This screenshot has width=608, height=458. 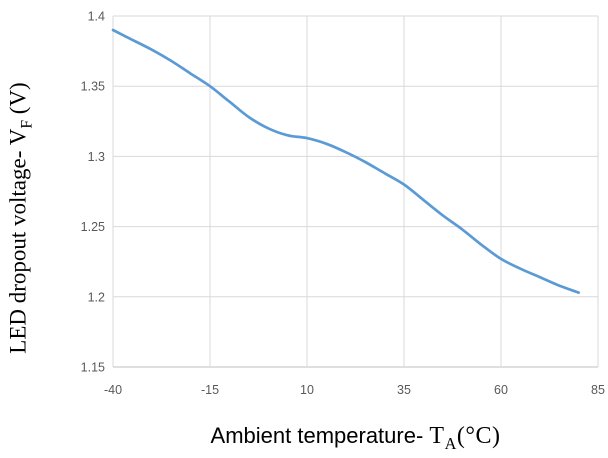 What do you see at coordinates (93, 368) in the screenshot?
I see `y-tick-label: 1.15` at bounding box center [93, 368].